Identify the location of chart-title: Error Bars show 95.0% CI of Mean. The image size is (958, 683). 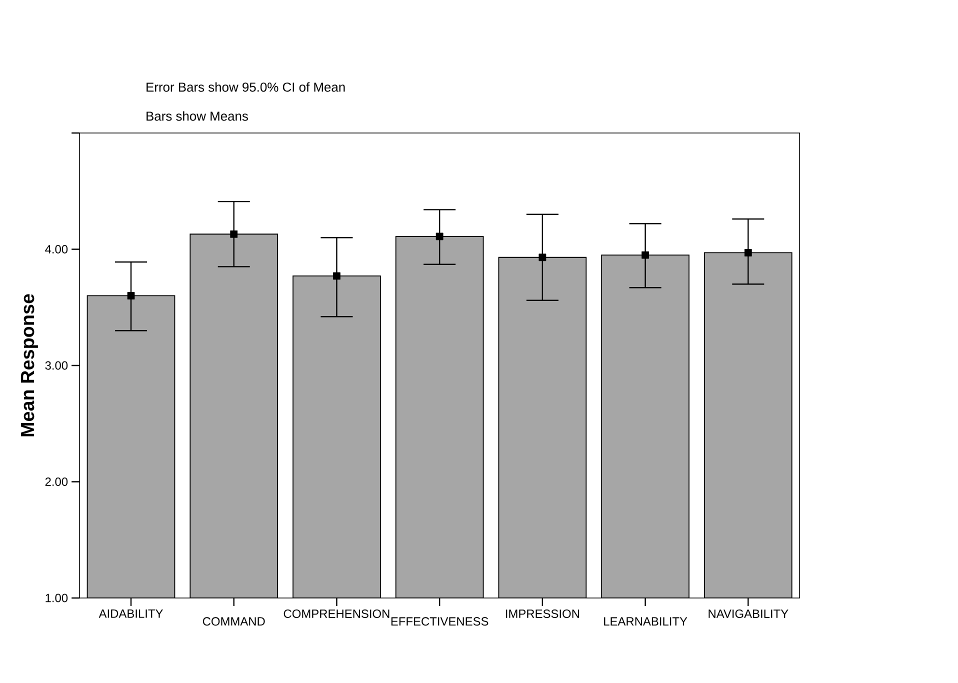
(245, 87).